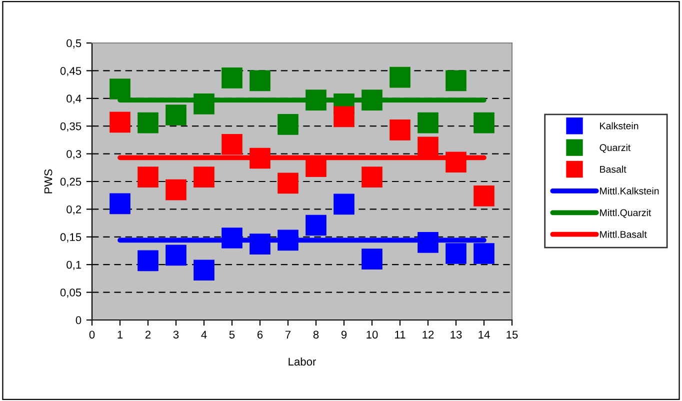  What do you see at coordinates (626, 213) in the screenshot?
I see `legend-label: Mittl.Quarzit` at bounding box center [626, 213].